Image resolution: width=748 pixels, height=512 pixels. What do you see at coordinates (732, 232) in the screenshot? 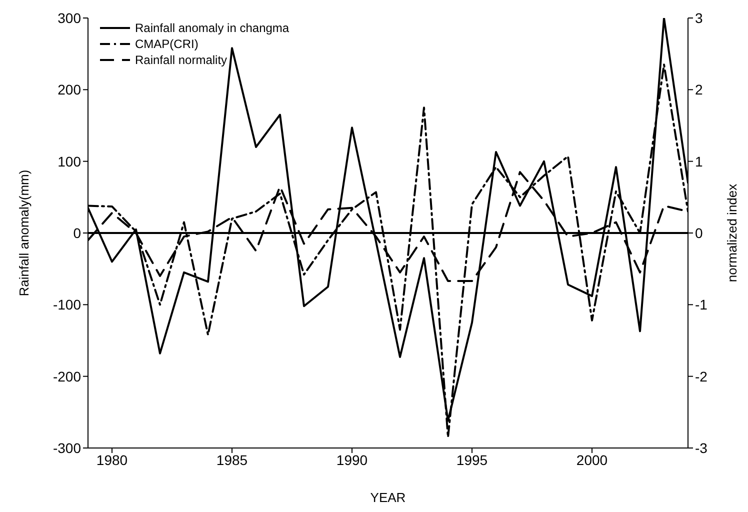
I see `y2-axis-title: normalized index` at bounding box center [732, 232].